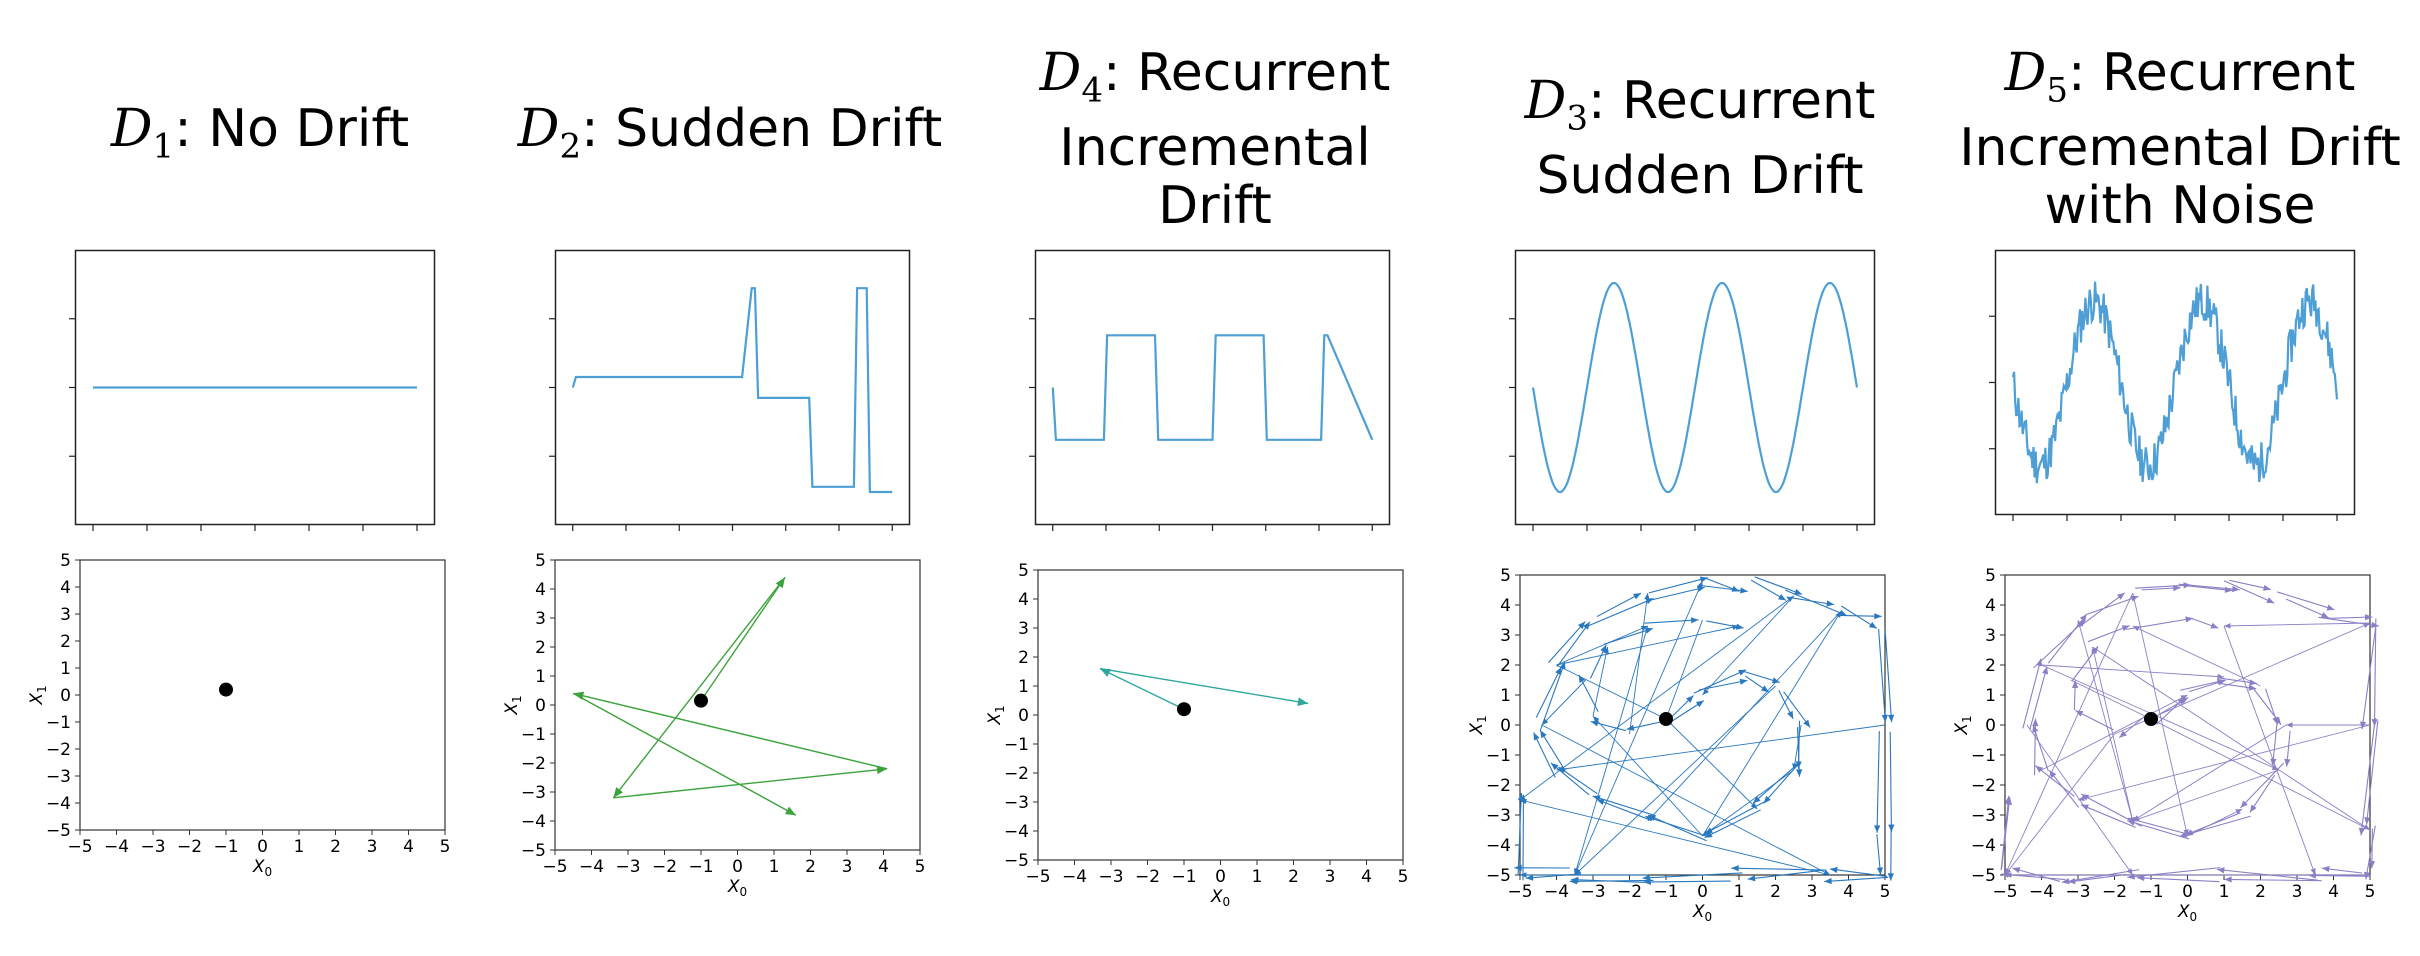 The height and width of the screenshot is (956, 2420). I want to click on title-d1: D1: No Drift, so click(260, 137).